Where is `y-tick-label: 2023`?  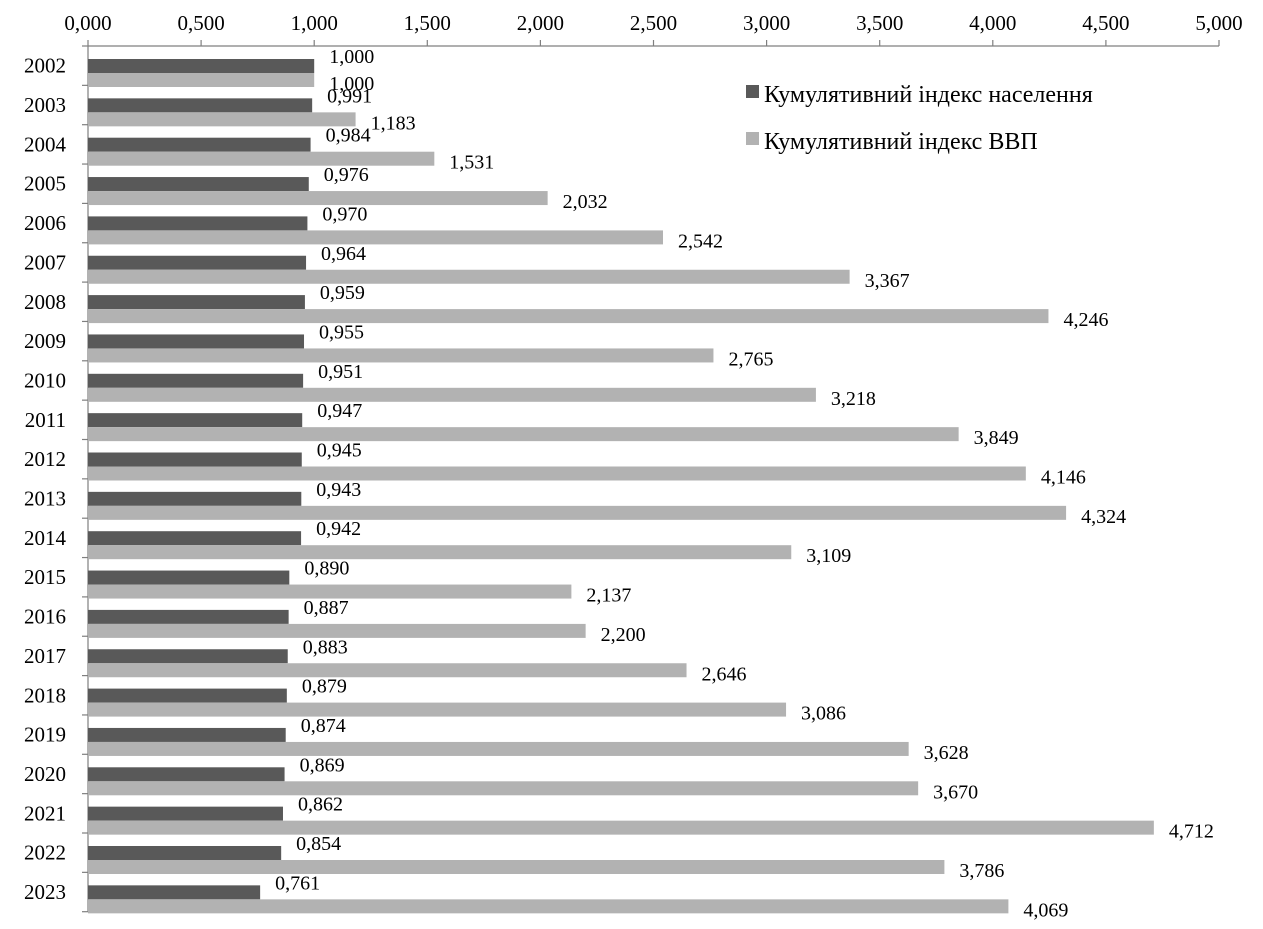 y-tick-label: 2023 is located at coordinates (45, 892).